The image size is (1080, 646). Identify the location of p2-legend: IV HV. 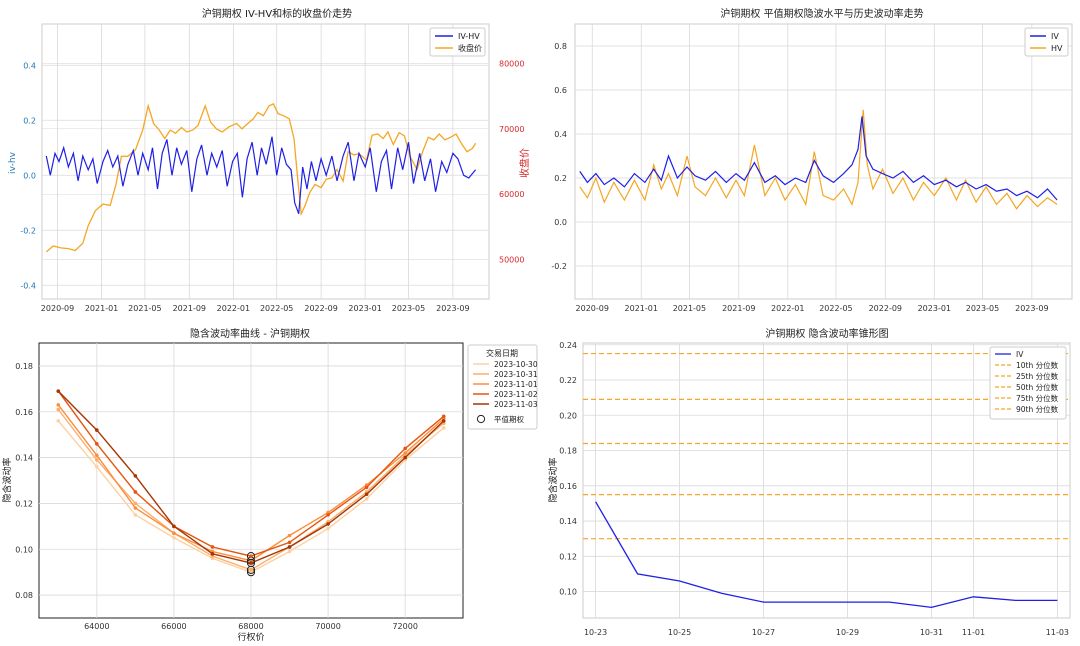
(1046, 42).